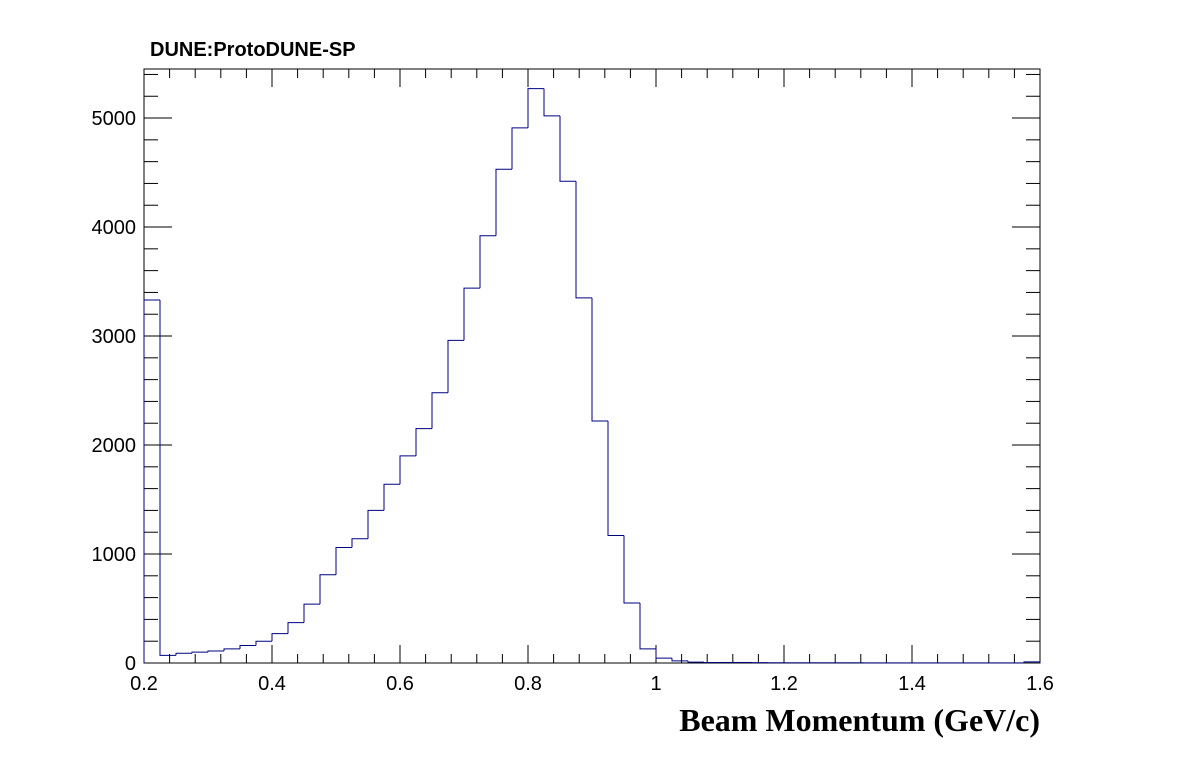 Image resolution: width=1196 pixels, height=772 pixels. I want to click on x-tick-label: 0.4, so click(272, 684).